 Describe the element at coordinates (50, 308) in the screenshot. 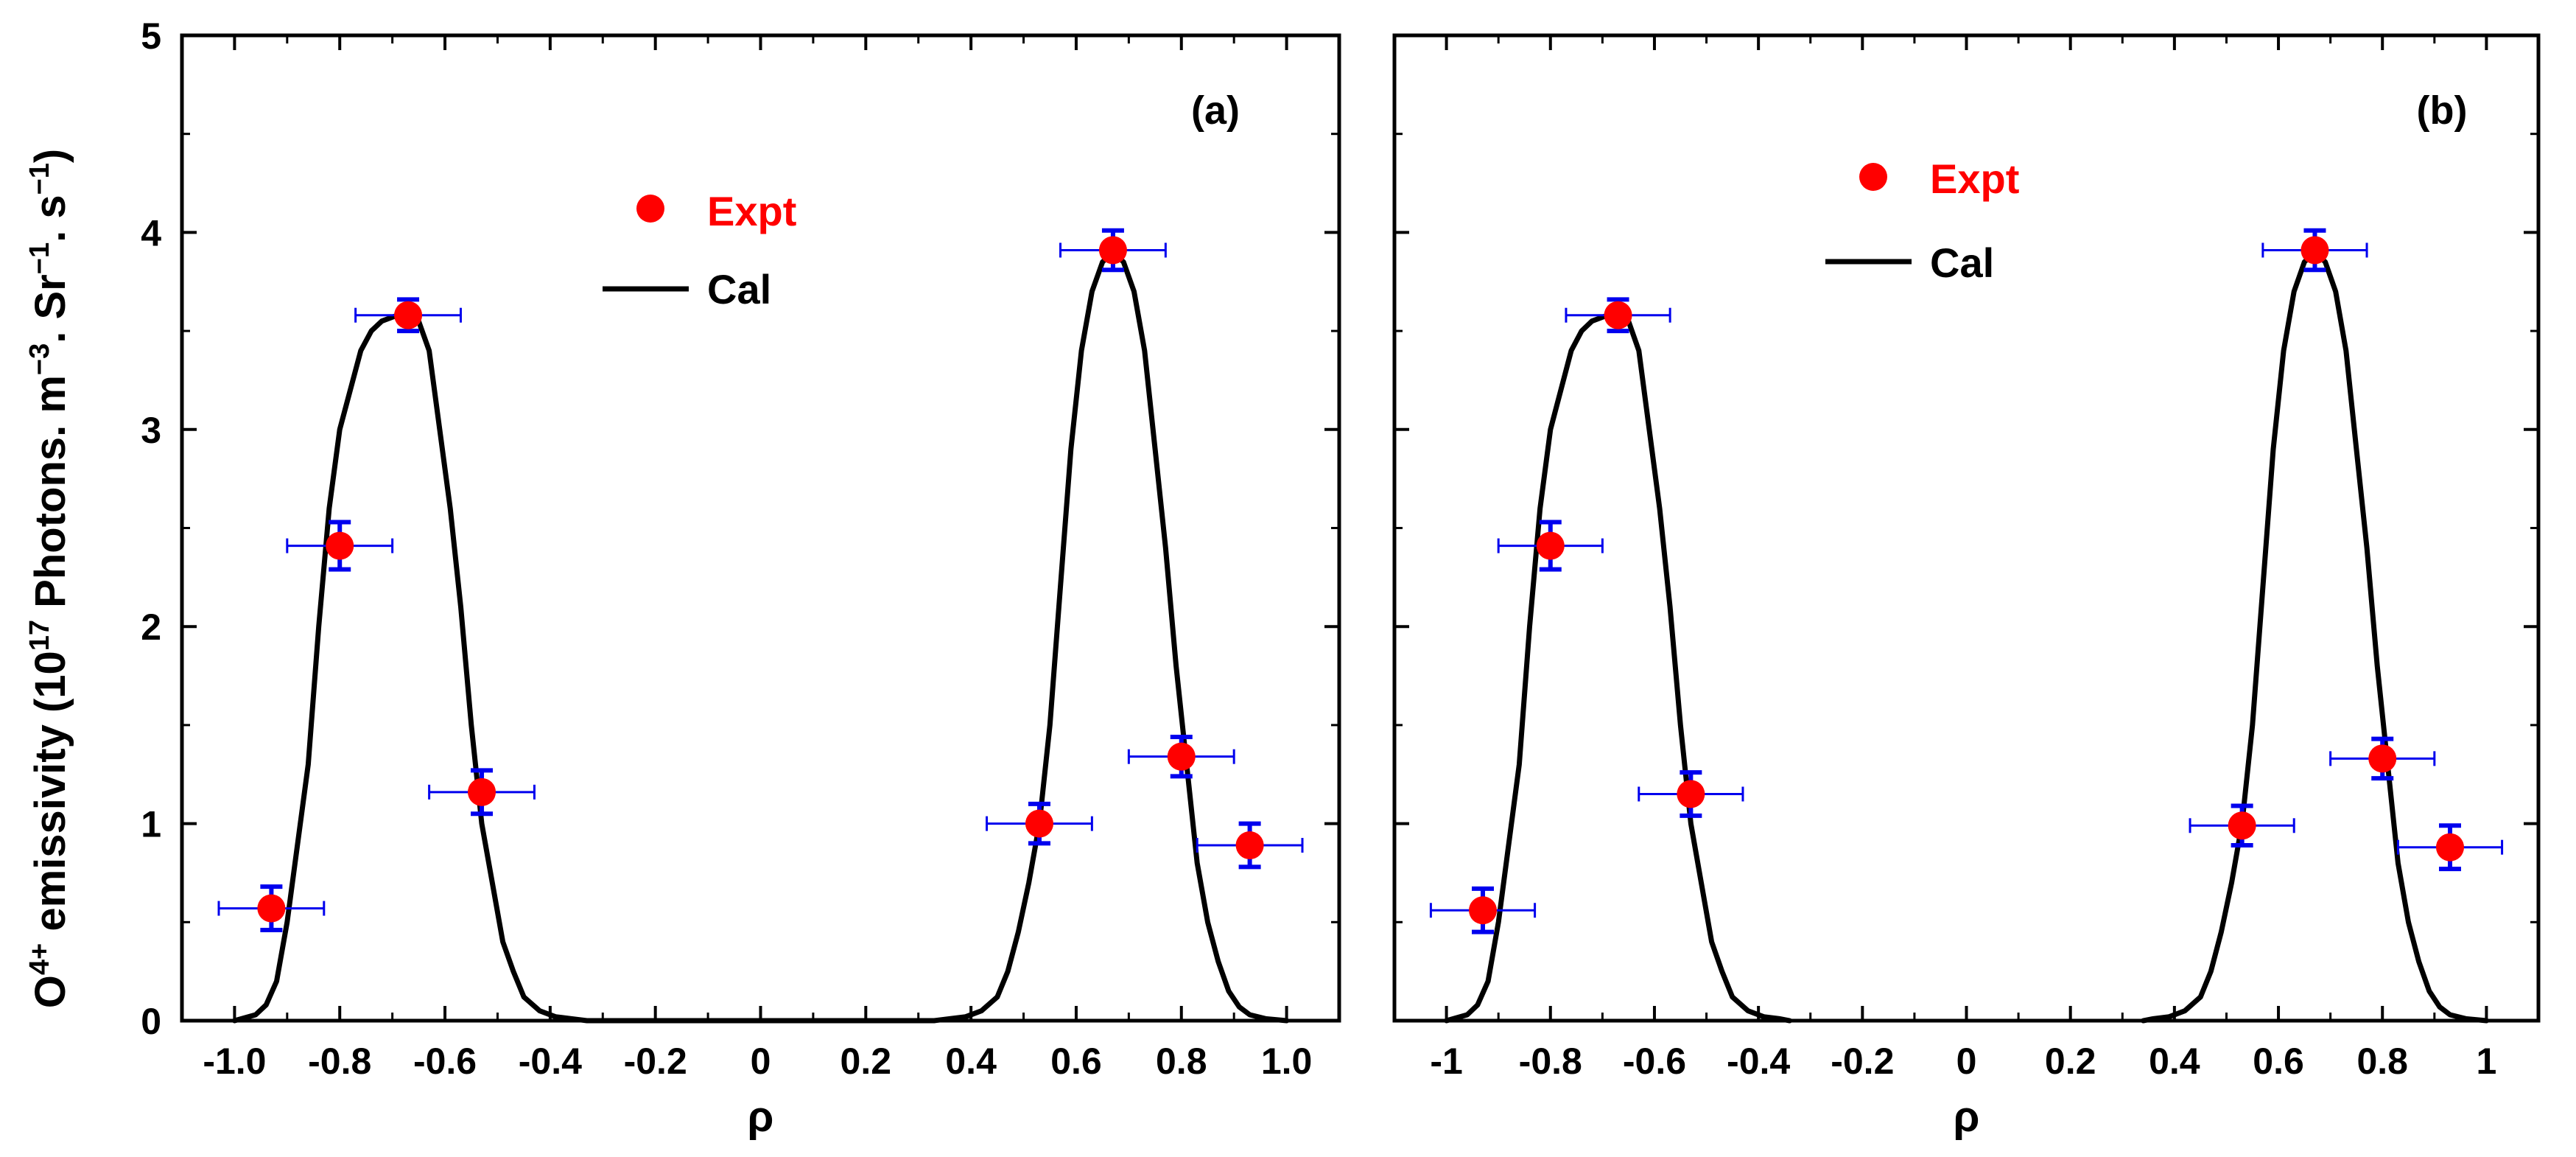

I see `y-axis-title-part: . Sr` at that location.